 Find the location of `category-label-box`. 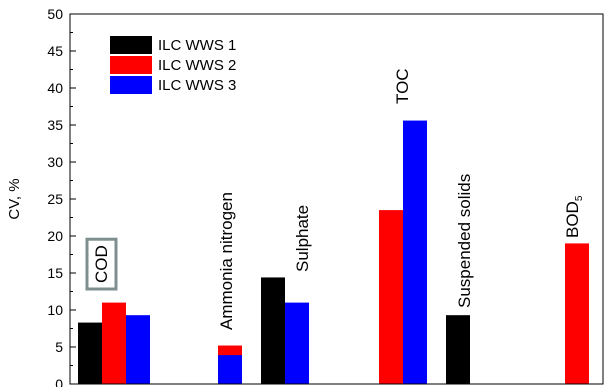

category-label-box is located at coordinates (101, 264).